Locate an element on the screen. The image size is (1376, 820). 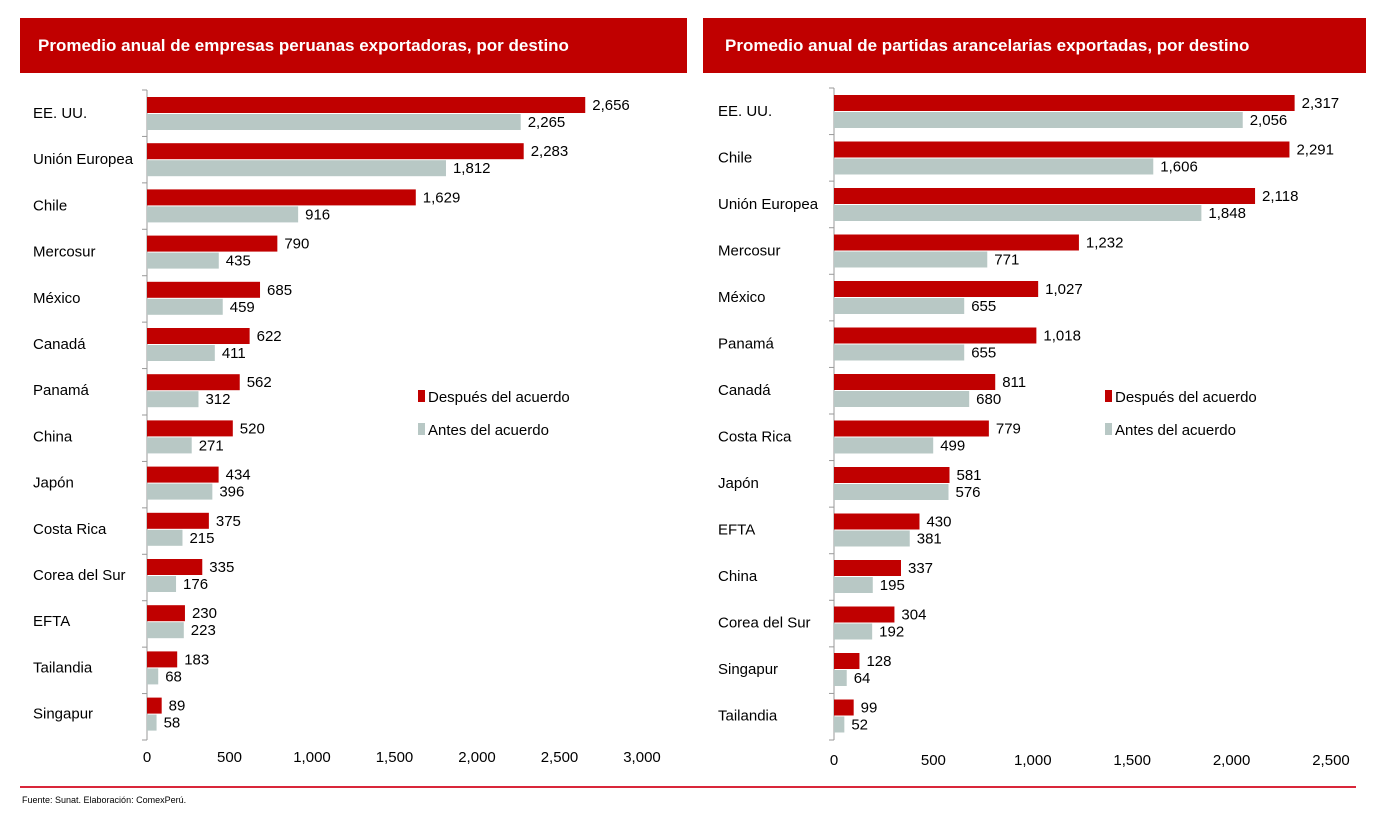
data-label: 381 is located at coordinates (929, 539).